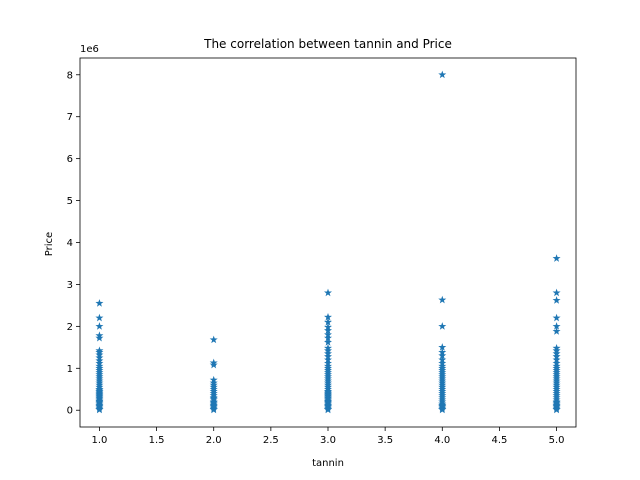 The height and width of the screenshot is (480, 640). What do you see at coordinates (70, 159) in the screenshot?
I see `y-tick-label: 6` at bounding box center [70, 159].